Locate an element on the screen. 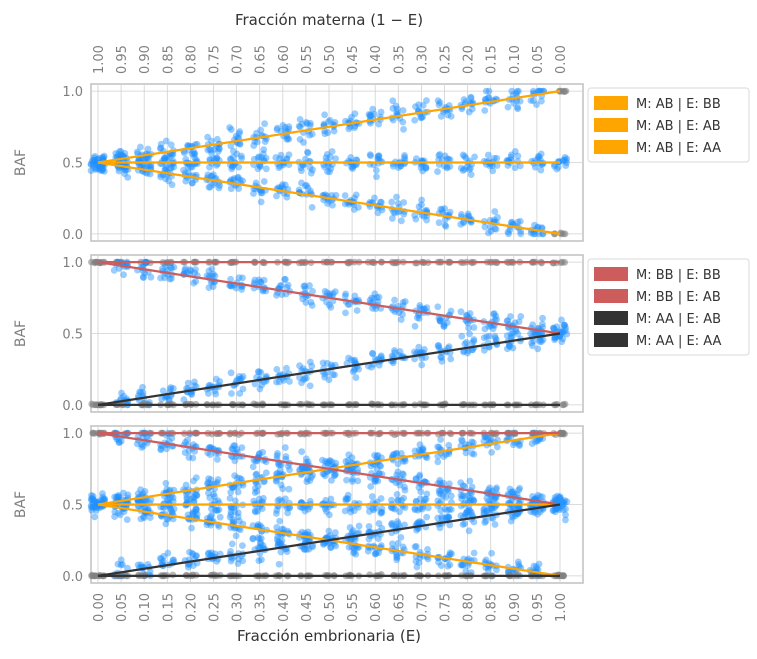  top-tick-label: 0.00 is located at coordinates (561, 59).